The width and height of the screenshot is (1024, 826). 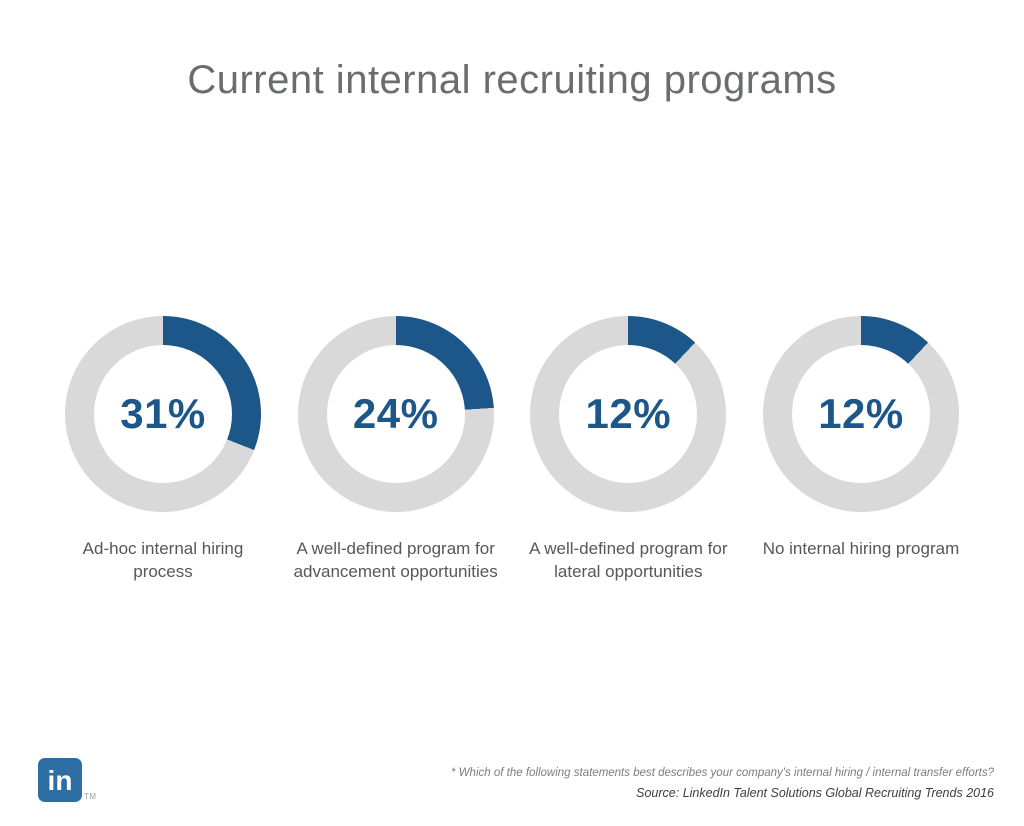 I want to click on donut-label: No internal hiring program, so click(x=861, y=548).